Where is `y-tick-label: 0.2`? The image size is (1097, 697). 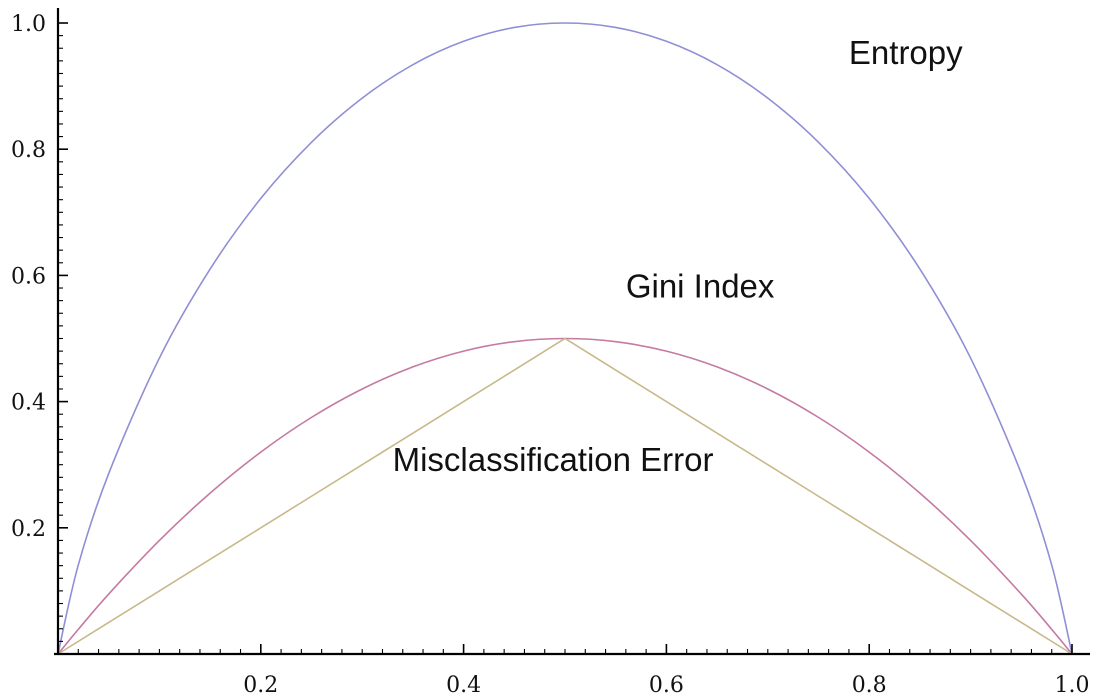
y-tick-label: 0.2 is located at coordinates (28, 529).